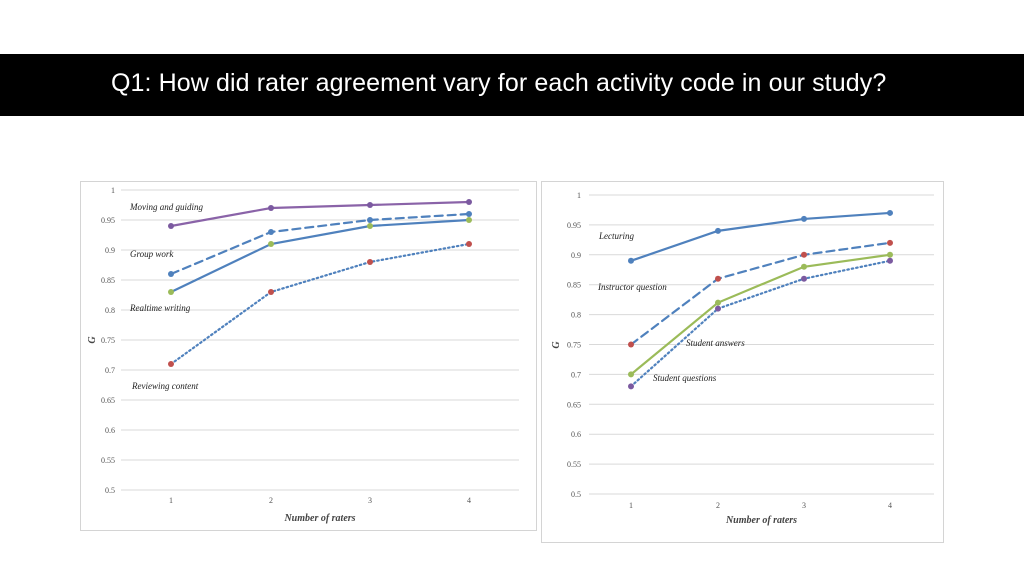  What do you see at coordinates (632, 287) in the screenshot?
I see `series-label: Instructor question` at bounding box center [632, 287].